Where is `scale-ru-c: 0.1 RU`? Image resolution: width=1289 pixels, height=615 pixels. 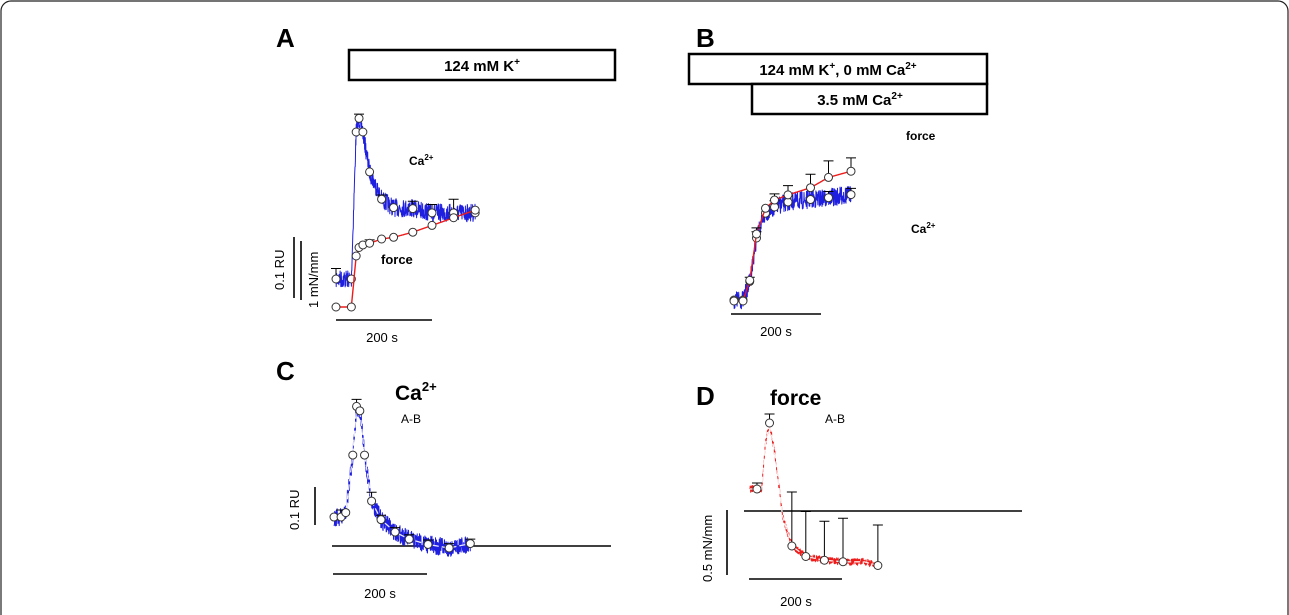 scale-ru-c: 0.1 RU is located at coordinates (294, 510).